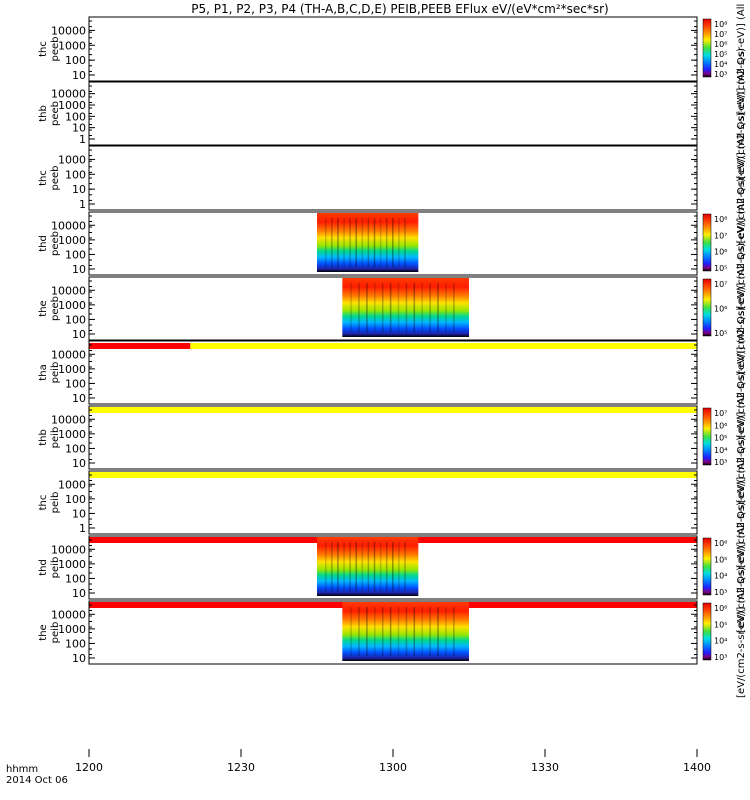  I want to click on probe-label: thb, so click(43, 113).